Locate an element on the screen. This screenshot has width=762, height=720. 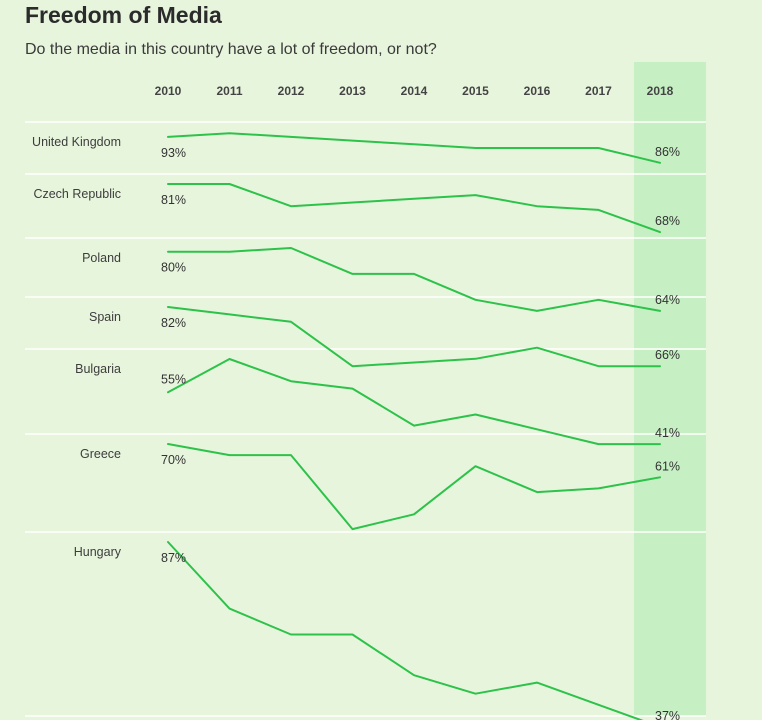
year-label-2012: 2012 is located at coordinates (291, 91).